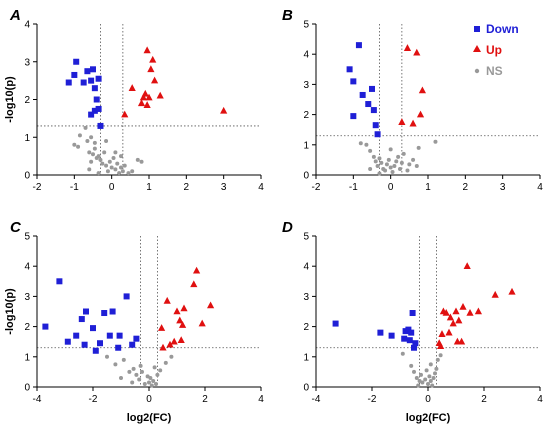  I want to click on legend: Down Up NS, so click(496, 50).